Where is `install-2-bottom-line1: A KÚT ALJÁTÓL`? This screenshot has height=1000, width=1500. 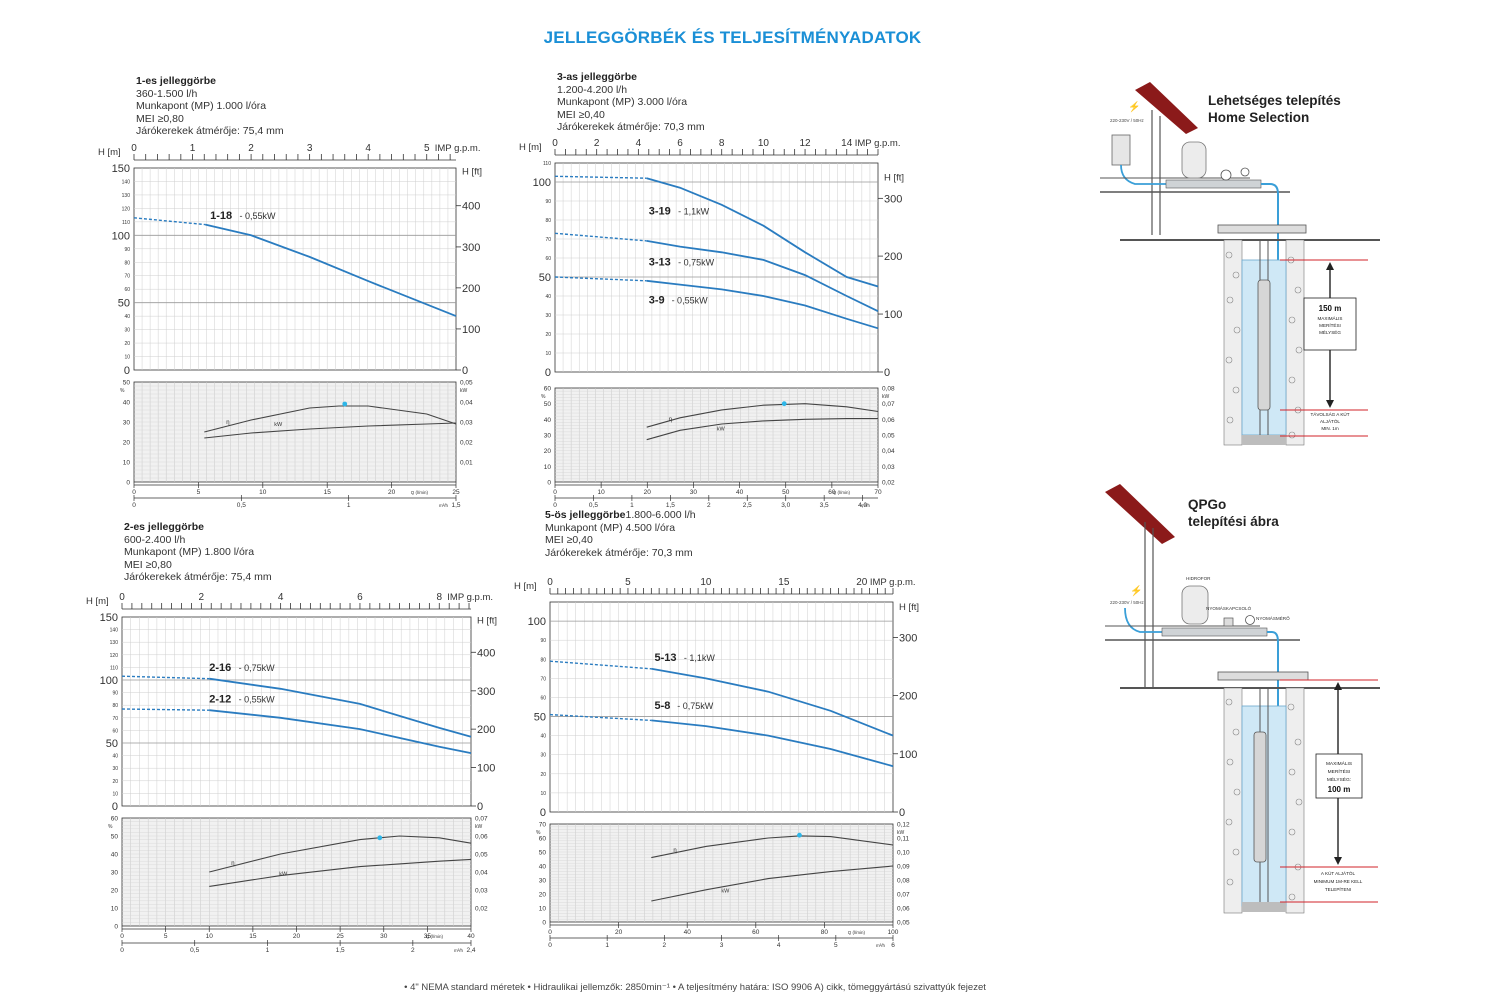
install-2-bottom-line1: A KÚT ALJÁTÓL is located at coordinates (1338, 873).